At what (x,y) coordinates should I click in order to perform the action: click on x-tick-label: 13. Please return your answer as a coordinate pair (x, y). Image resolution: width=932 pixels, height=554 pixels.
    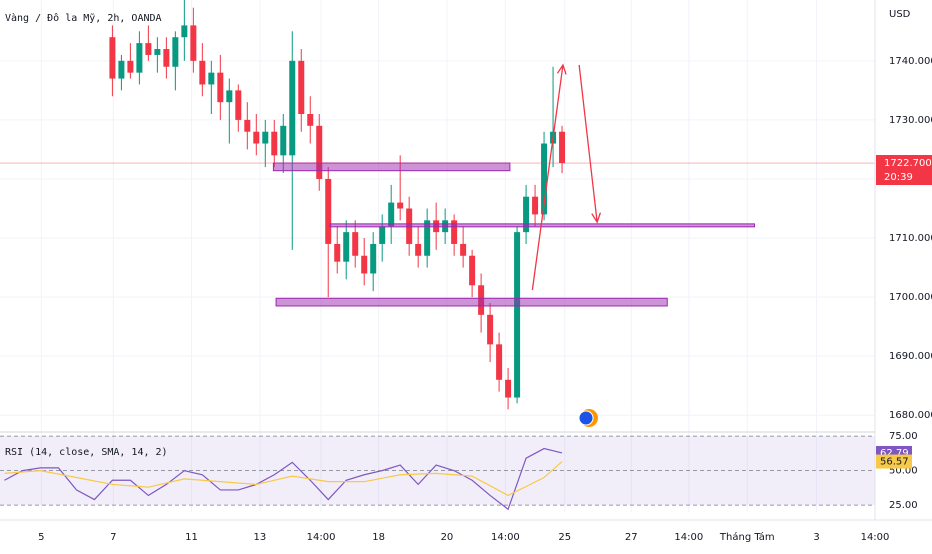
    Looking at the image, I should click on (260, 537).